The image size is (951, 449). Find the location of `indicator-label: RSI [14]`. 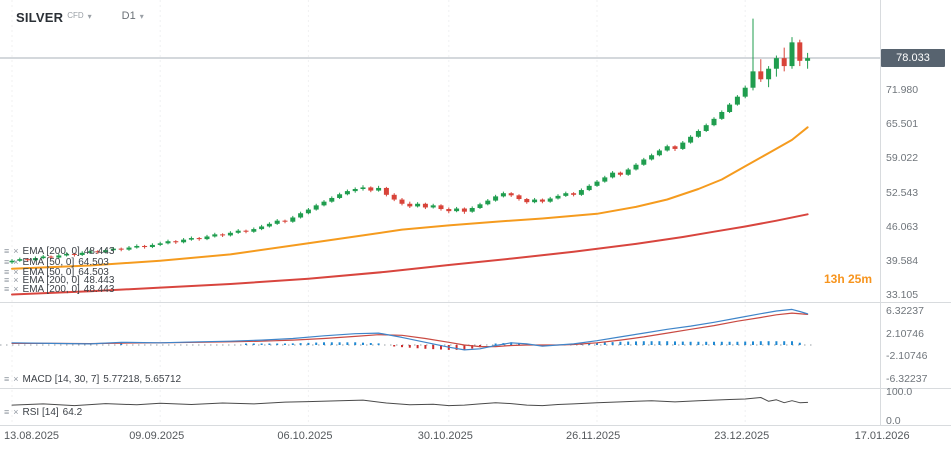

indicator-label: RSI [14] is located at coordinates (40, 412).